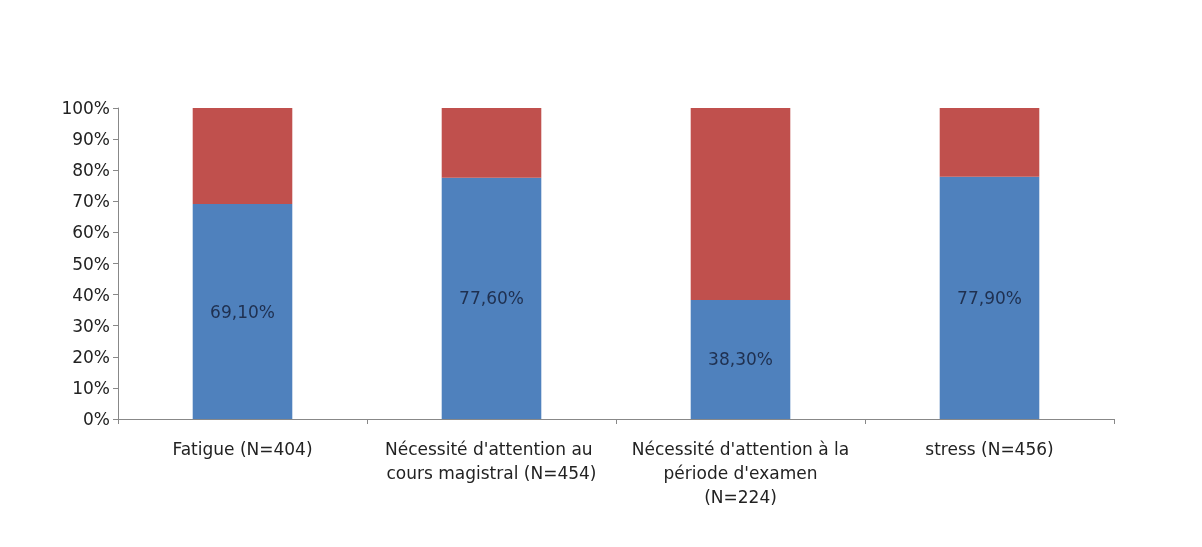 This screenshot has height=547, width=1202. Describe the element at coordinates (91, 325) in the screenshot. I see `y-tick-label: 30%` at that location.